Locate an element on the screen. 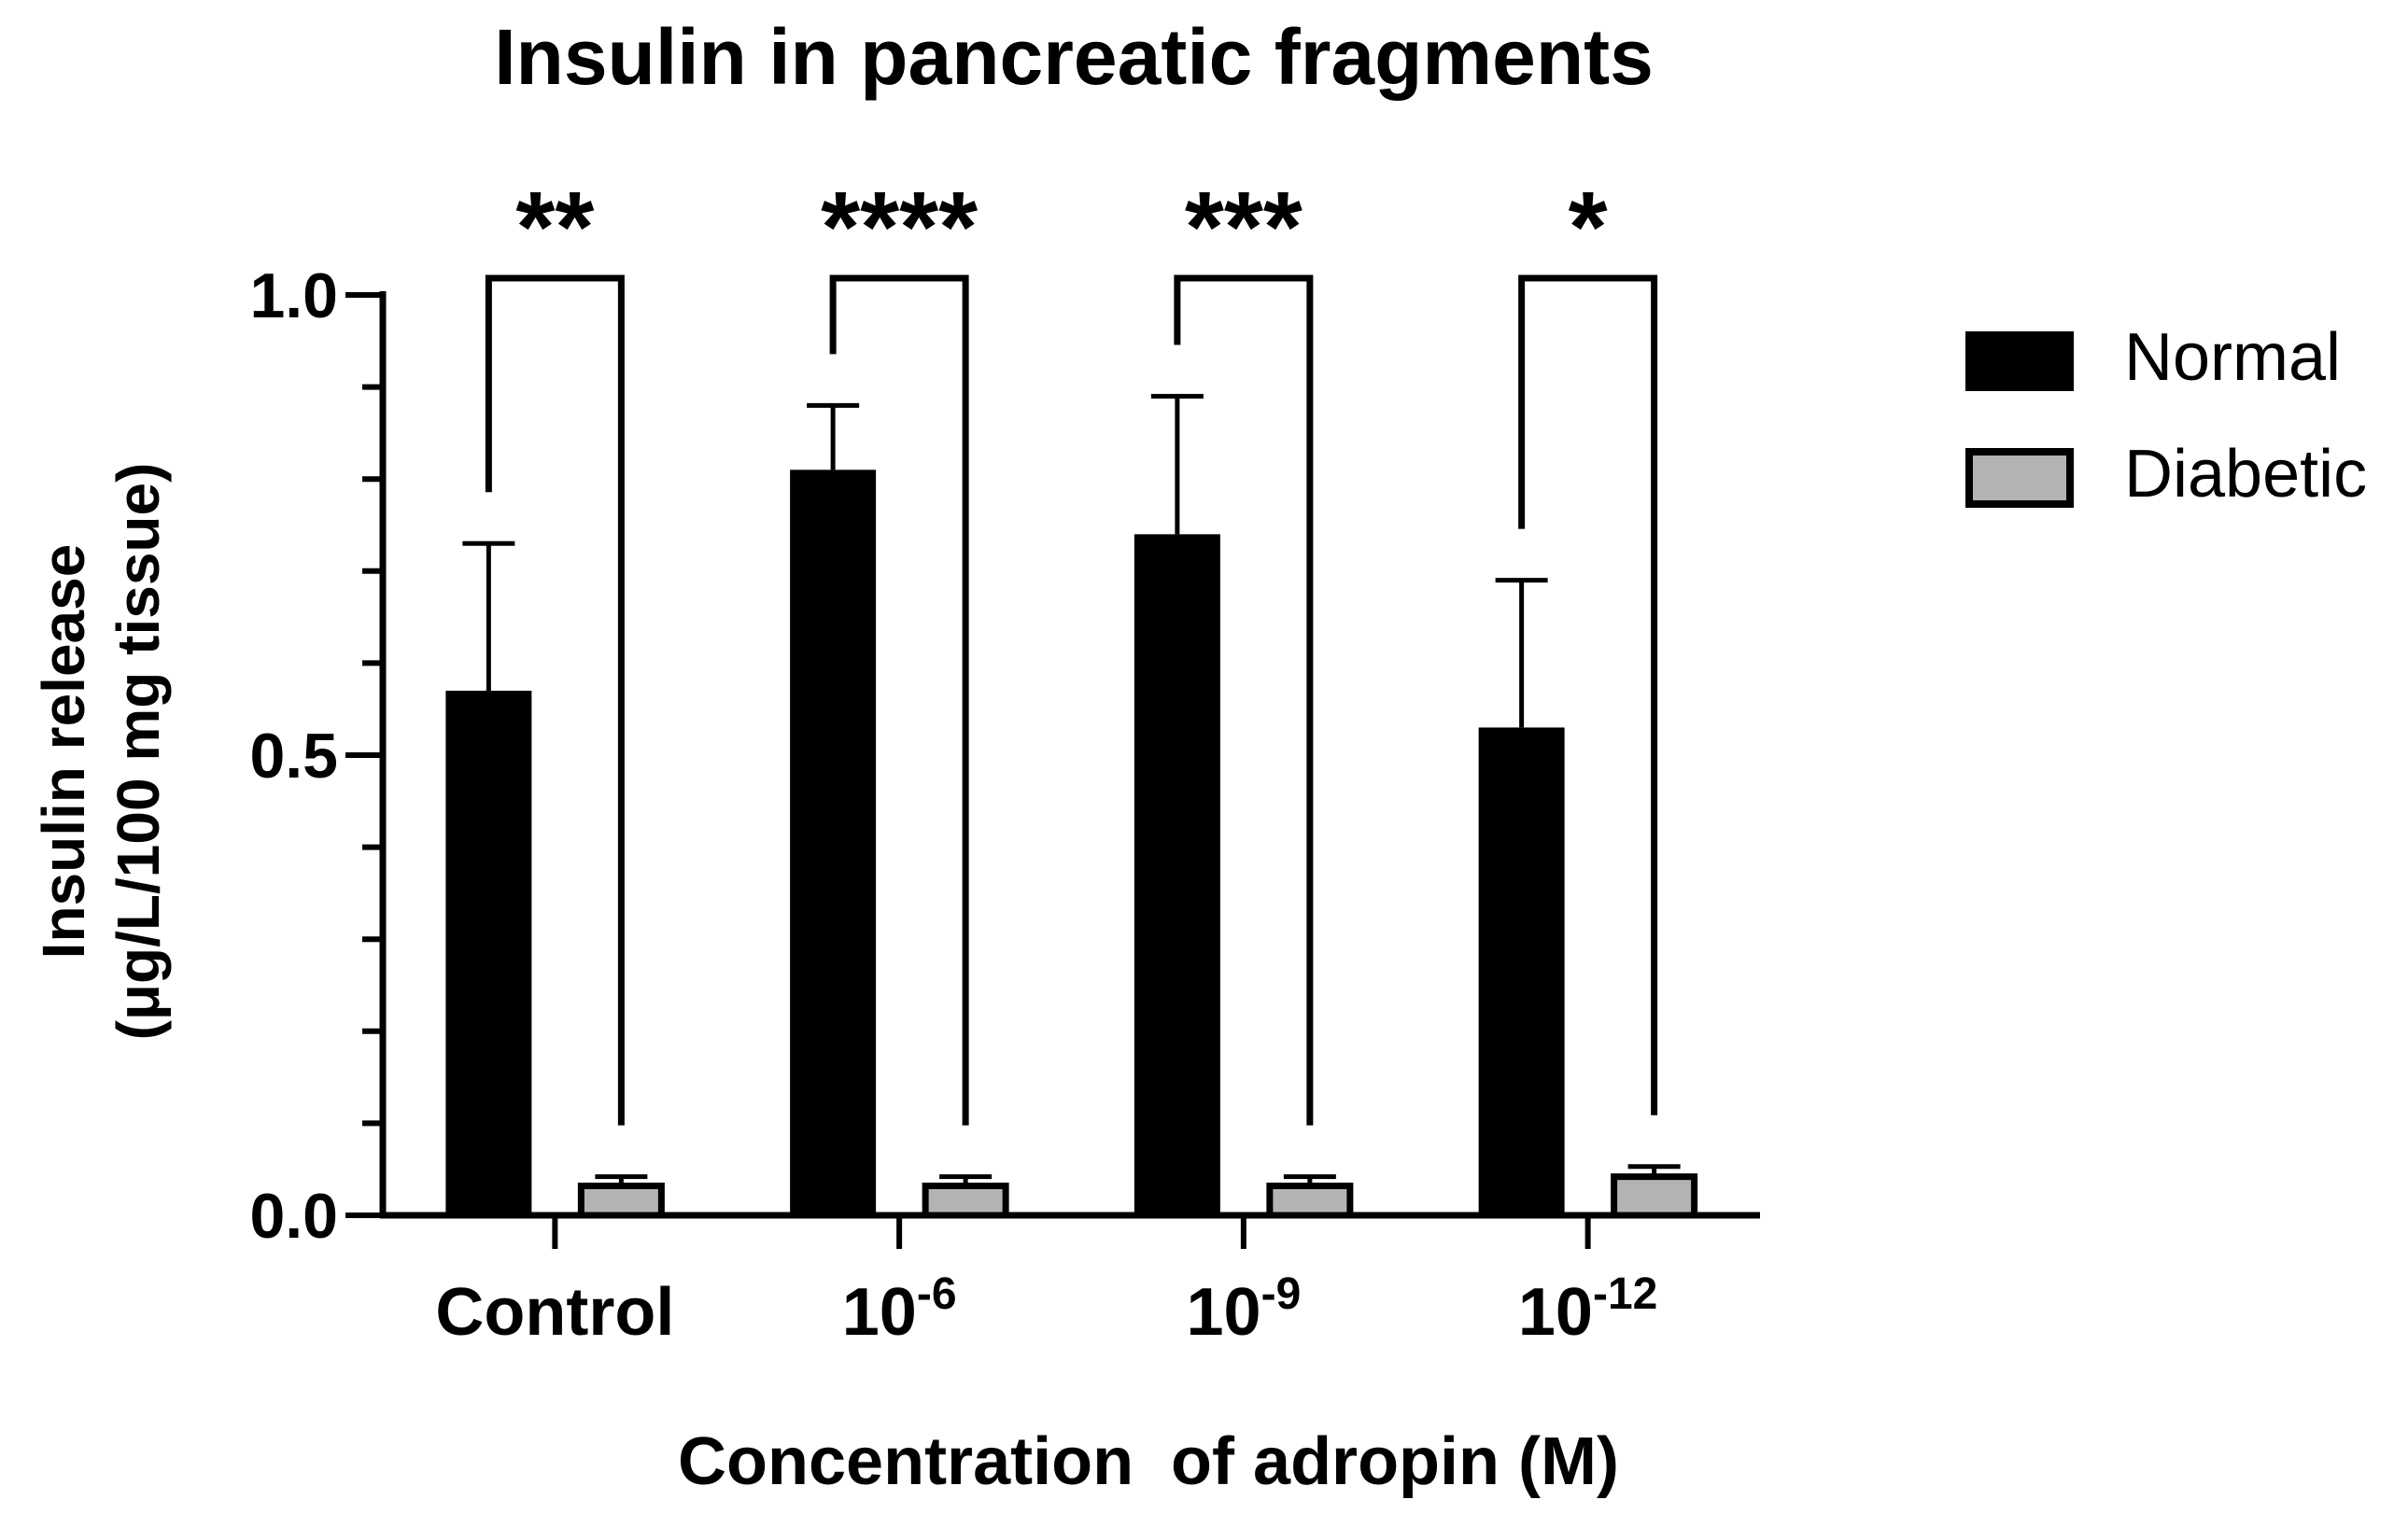 This screenshot has height=1528, width=2408. x-tick-label: 10⁻⁶ is located at coordinates (900, 1309).